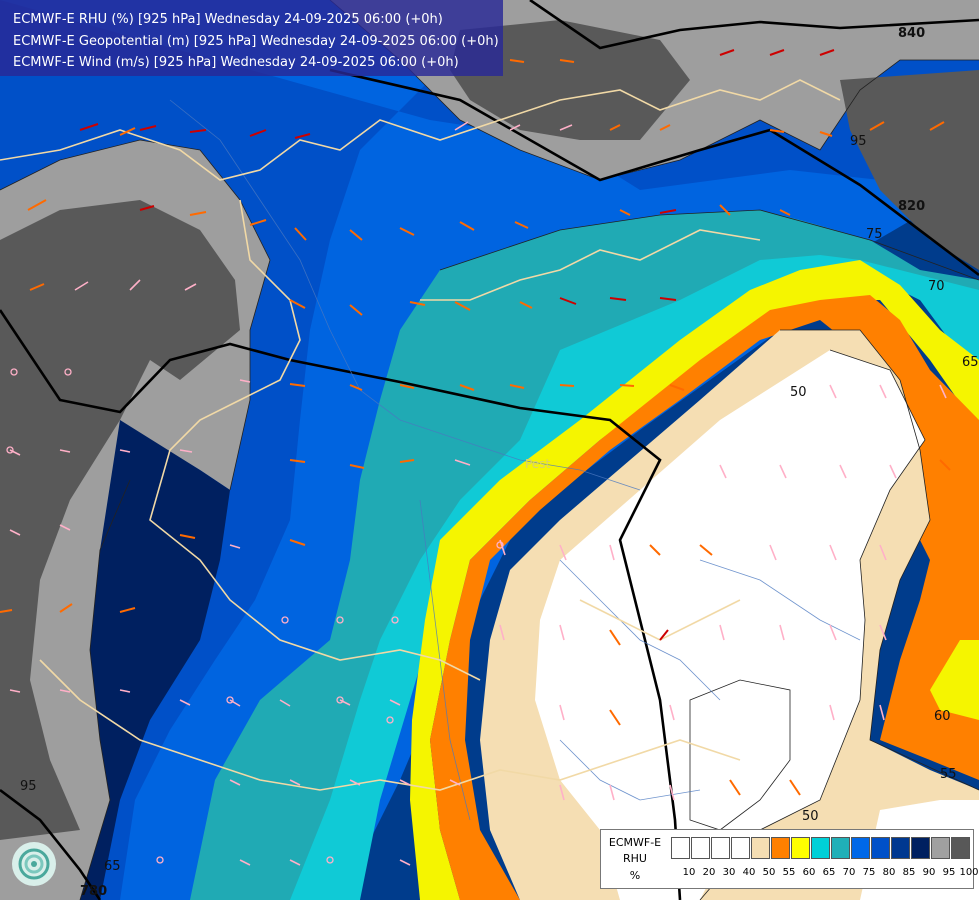 This screenshot has width=979, height=900. I want to click on legend-tick-label: 55, so click(789, 872).